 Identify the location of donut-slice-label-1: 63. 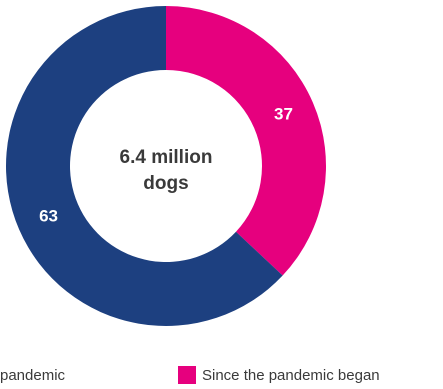
(48, 215).